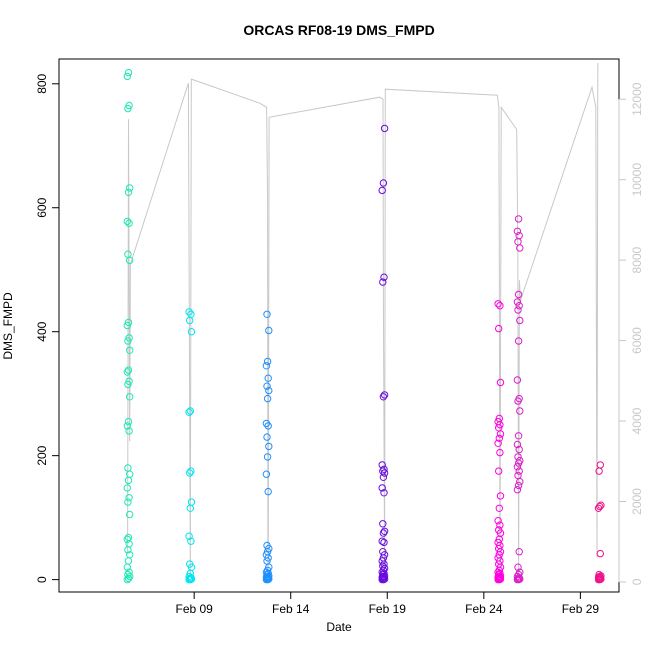  Describe the element at coordinates (42, 579) in the screenshot. I see `y-tick-label: 0` at that location.